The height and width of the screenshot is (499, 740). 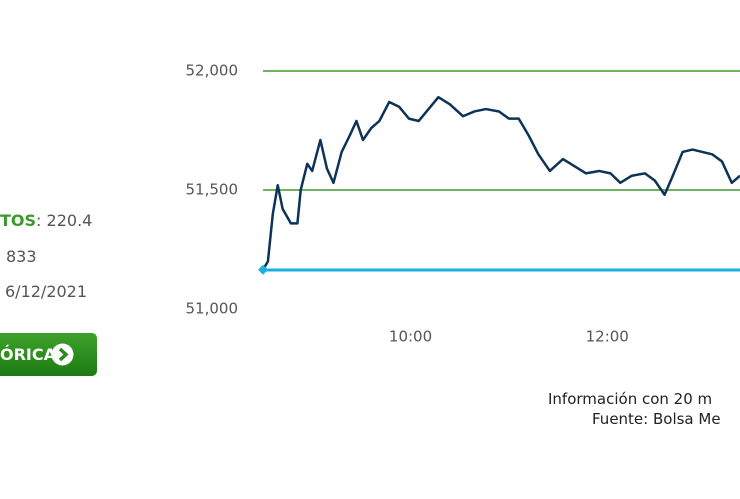 What do you see at coordinates (607, 337) in the screenshot?
I see `x-tick-label: 12:00` at bounding box center [607, 337].